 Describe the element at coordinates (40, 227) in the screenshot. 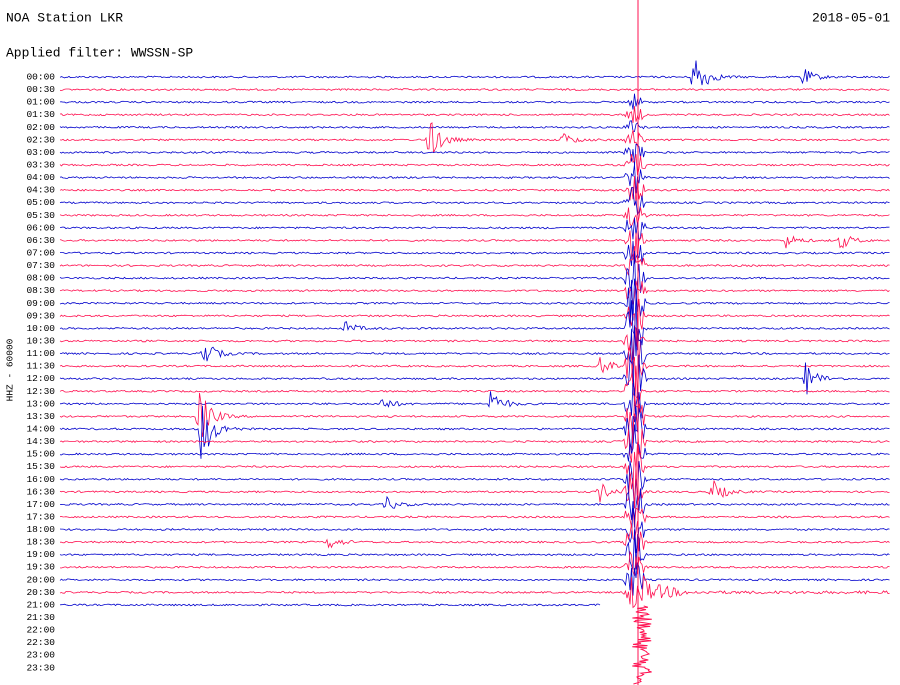

I see `row-label: 06:00` at that location.